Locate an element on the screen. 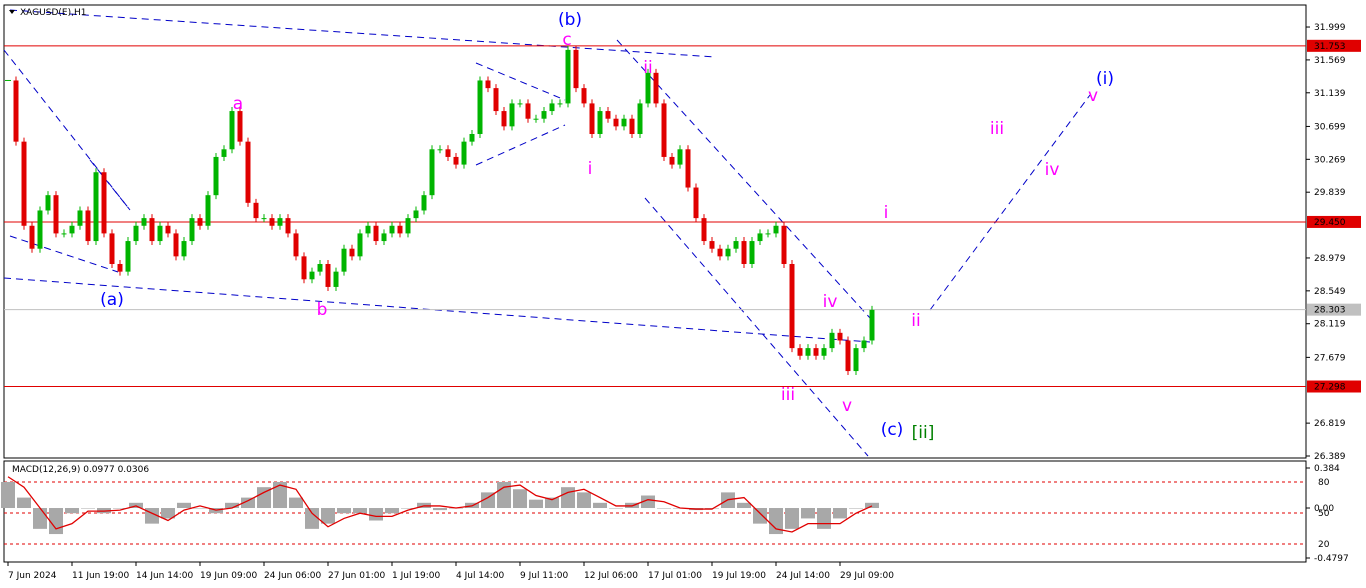  x-tick-label: 14 Jun 14:00 is located at coordinates (164, 576).